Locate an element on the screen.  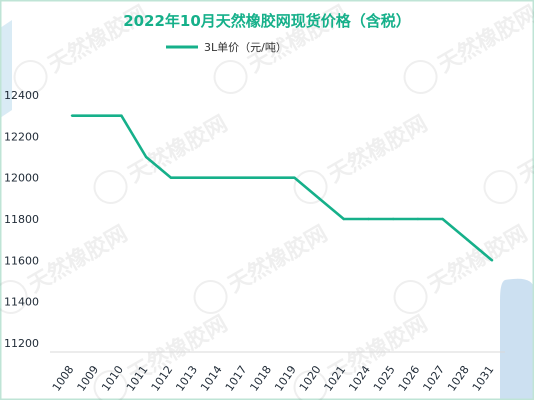
legend: 3L单价（元/吨） is located at coordinates (226, 47).